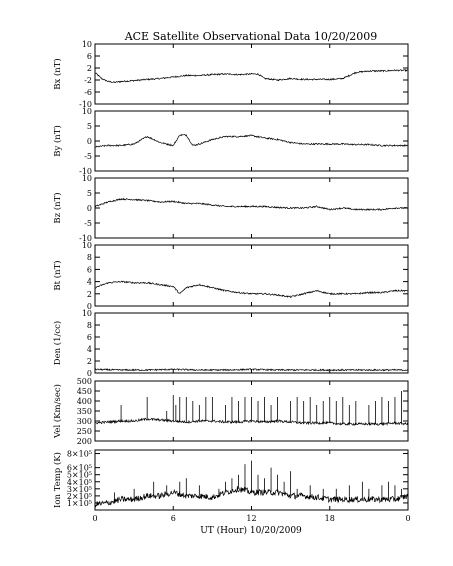 Image resolution: width=453 pixels, height=566 pixels. What do you see at coordinates (57, 411) in the screenshot?
I see `y-axis-label: Vel (Km/sec)` at bounding box center [57, 411].